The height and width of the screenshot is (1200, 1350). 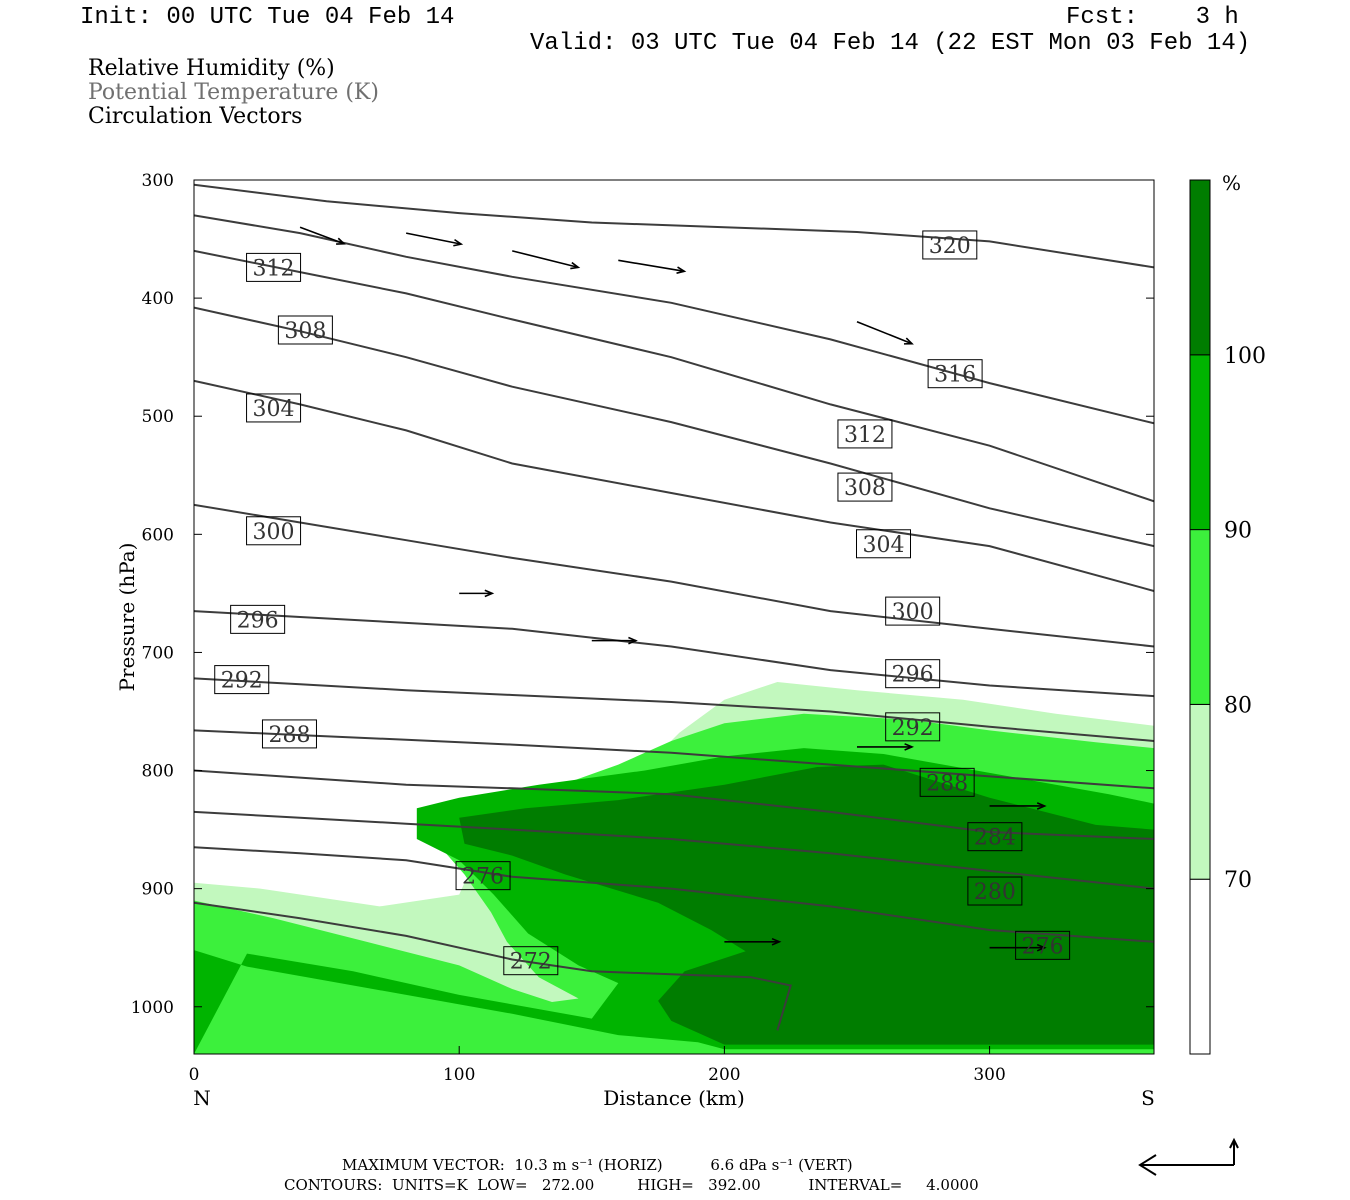 I want to click on x-tick-label: 300, so click(x=989, y=1075).